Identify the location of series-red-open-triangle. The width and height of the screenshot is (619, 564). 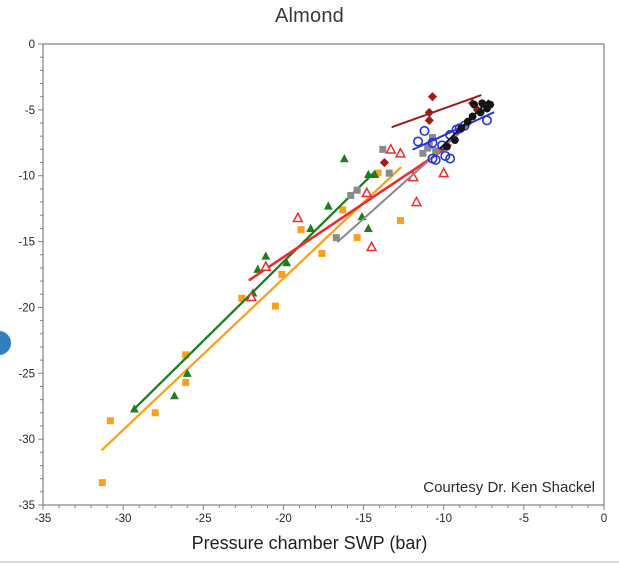
(348, 222).